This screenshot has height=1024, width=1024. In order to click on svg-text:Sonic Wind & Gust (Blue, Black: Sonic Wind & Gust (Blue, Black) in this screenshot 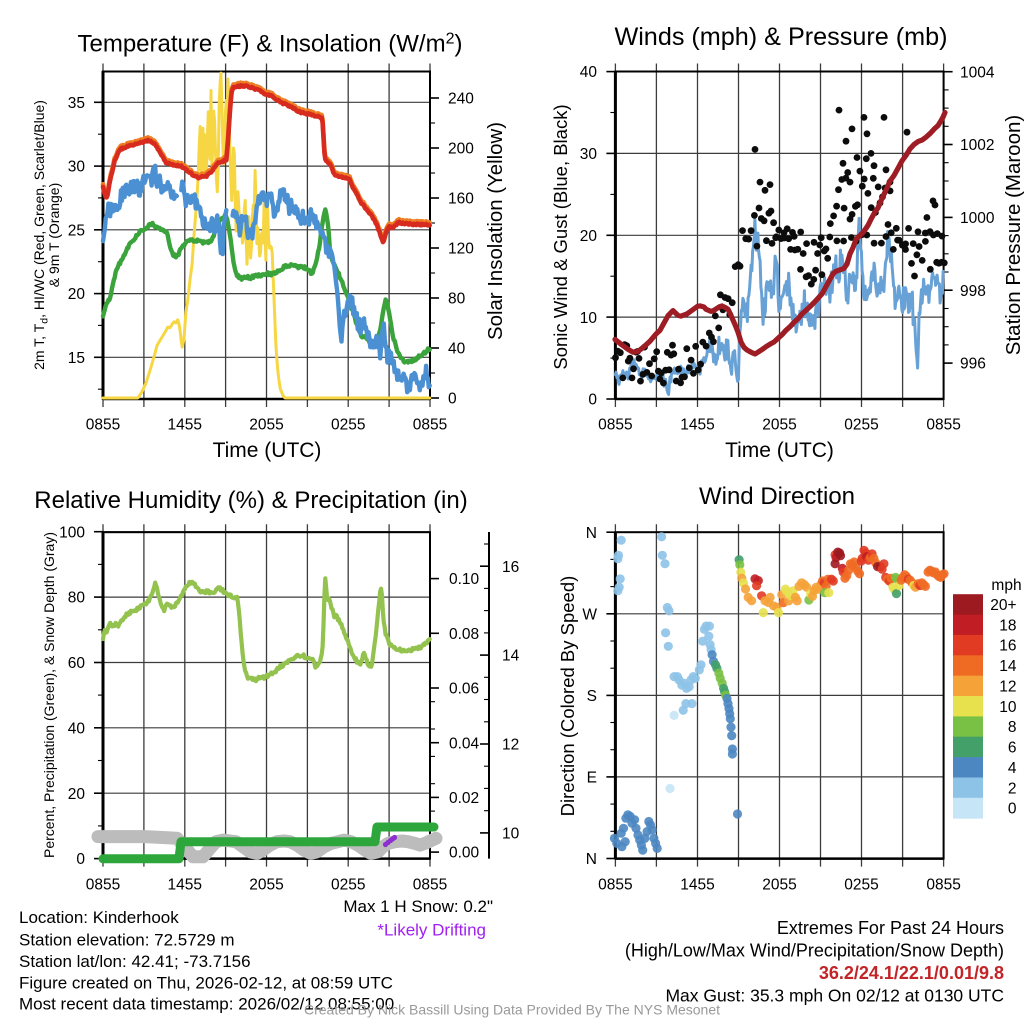, I will do `click(560, 236)`.